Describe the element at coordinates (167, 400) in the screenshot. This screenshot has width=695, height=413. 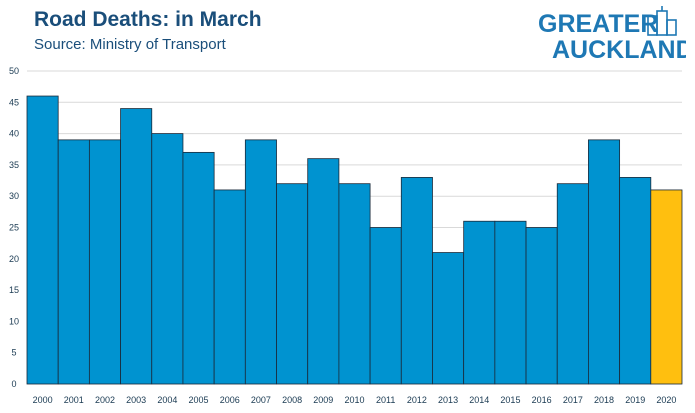
I see `x-tick-label: 2004` at that location.